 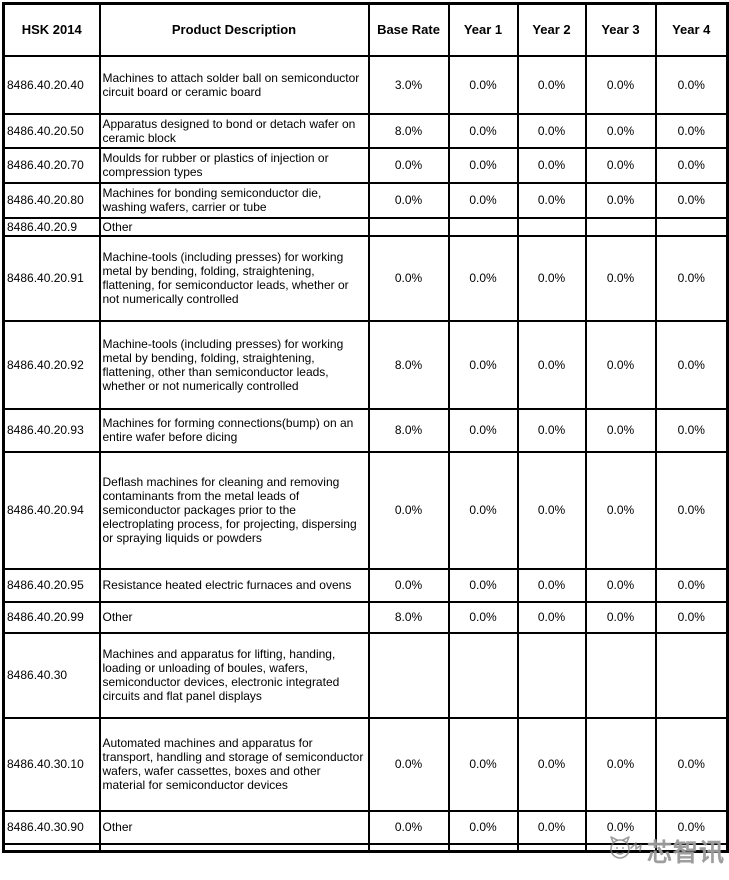 I want to click on hsk-code-cell: 8486.40.20.94, so click(x=51, y=510).